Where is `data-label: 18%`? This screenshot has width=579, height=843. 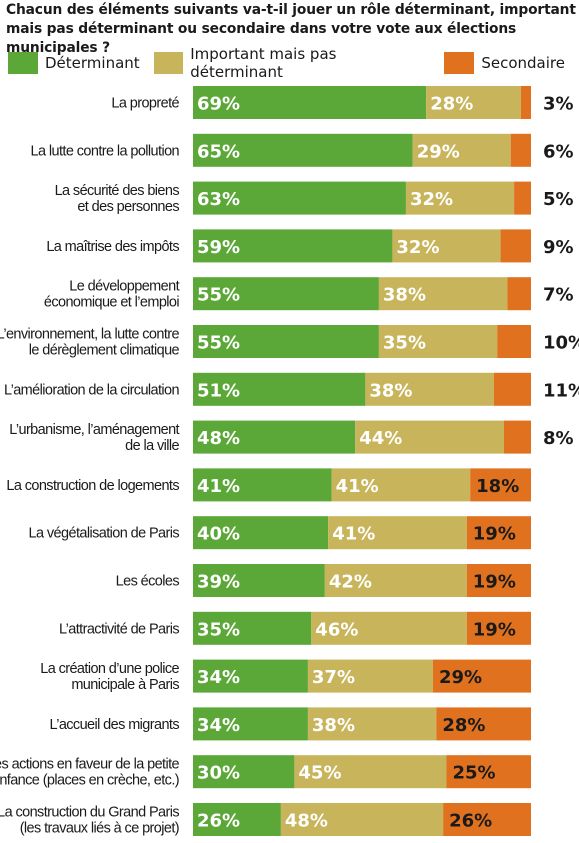
data-label: 18% is located at coordinates (497, 486).